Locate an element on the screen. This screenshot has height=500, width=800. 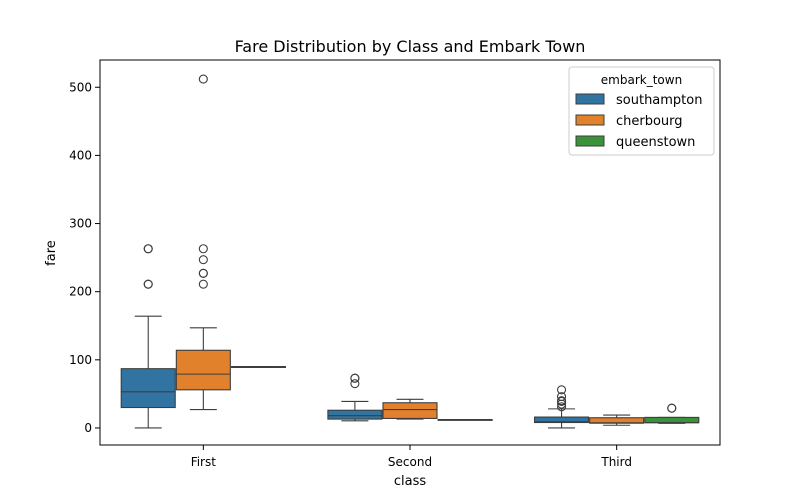
box-group-southampton-third is located at coordinates (562, 407).